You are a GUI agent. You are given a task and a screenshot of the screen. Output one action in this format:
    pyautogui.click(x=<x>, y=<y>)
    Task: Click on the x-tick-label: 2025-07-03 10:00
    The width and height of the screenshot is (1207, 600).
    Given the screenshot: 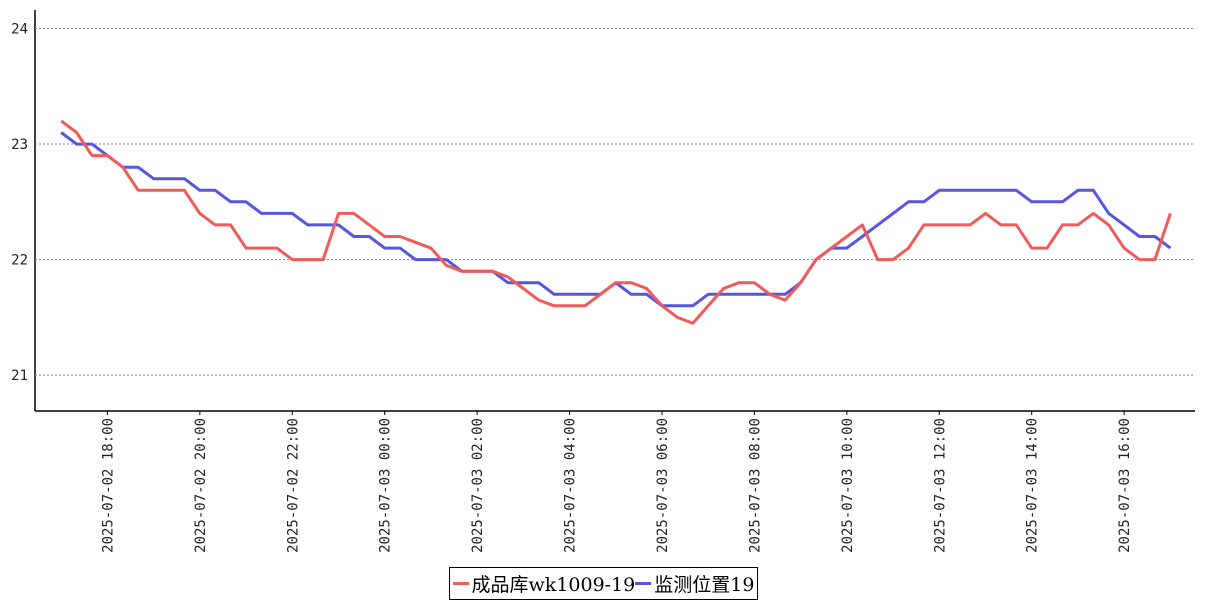 What is the action you would take?
    pyautogui.click(x=848, y=485)
    